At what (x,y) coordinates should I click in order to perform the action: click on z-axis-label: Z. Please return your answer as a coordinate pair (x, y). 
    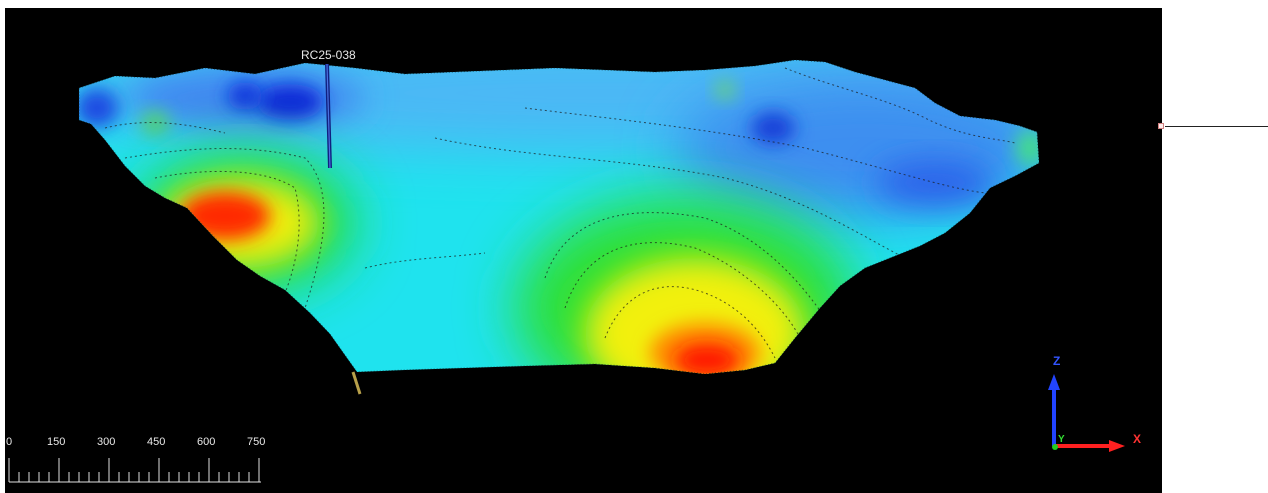
    Looking at the image, I should click on (1057, 361).